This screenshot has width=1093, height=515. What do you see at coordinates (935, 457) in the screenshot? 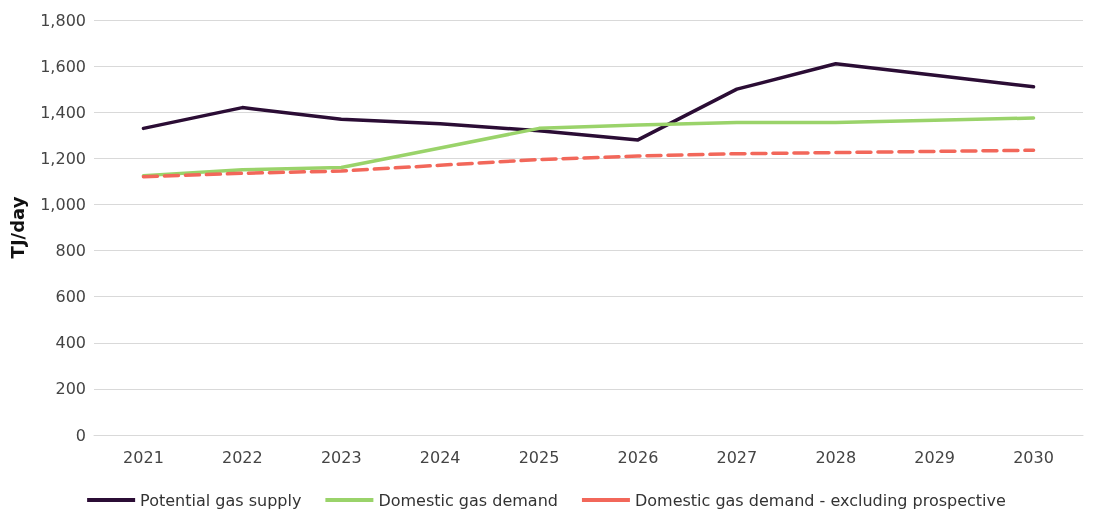
I see `x-tick-label: 2029` at bounding box center [935, 457].